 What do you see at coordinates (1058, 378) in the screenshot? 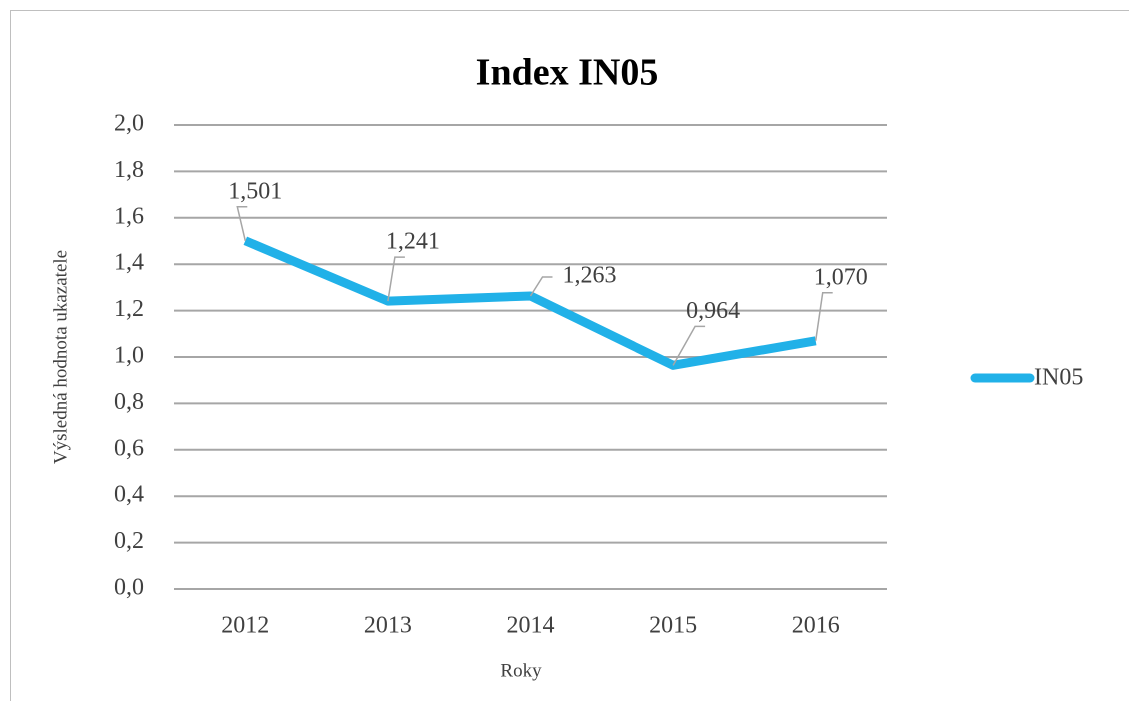
I see `legend-label: IN05` at bounding box center [1058, 378].